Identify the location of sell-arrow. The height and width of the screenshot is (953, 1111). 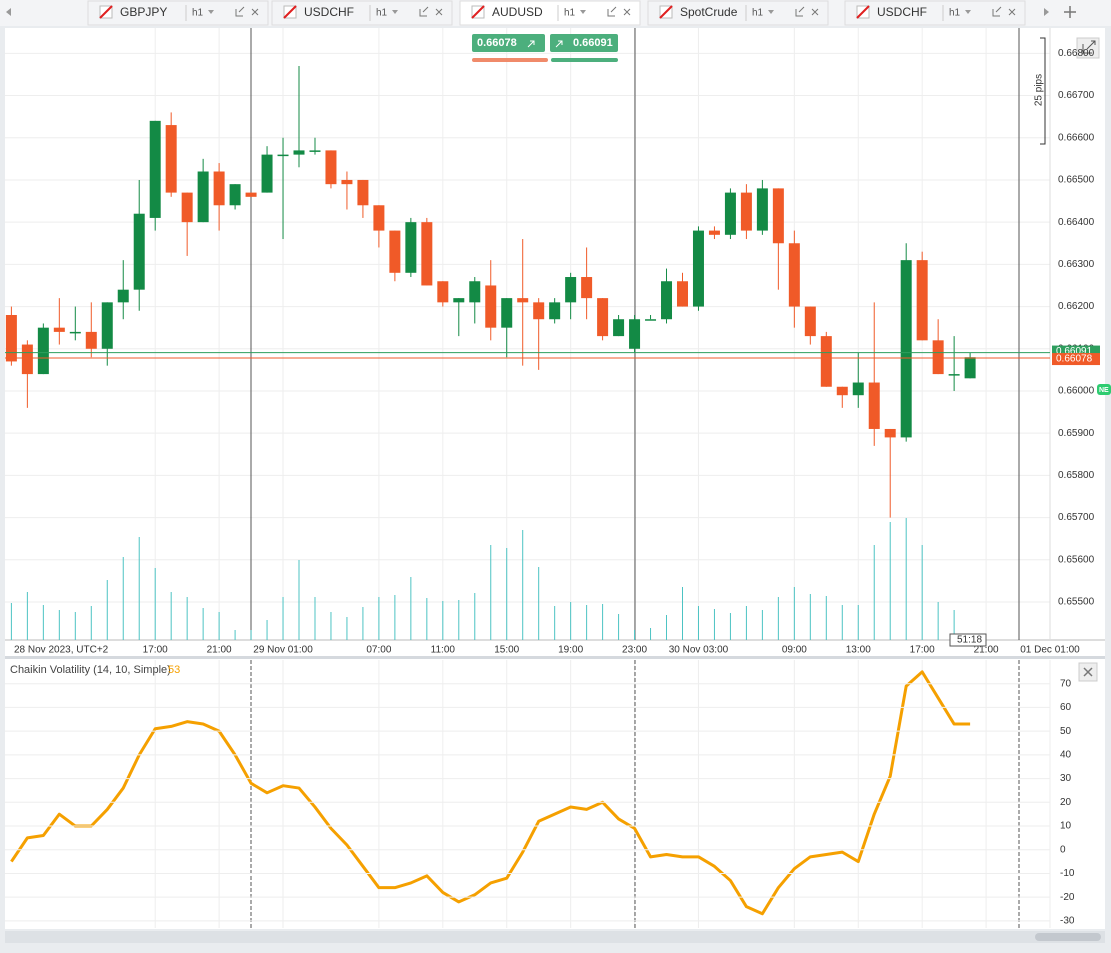
(531, 44).